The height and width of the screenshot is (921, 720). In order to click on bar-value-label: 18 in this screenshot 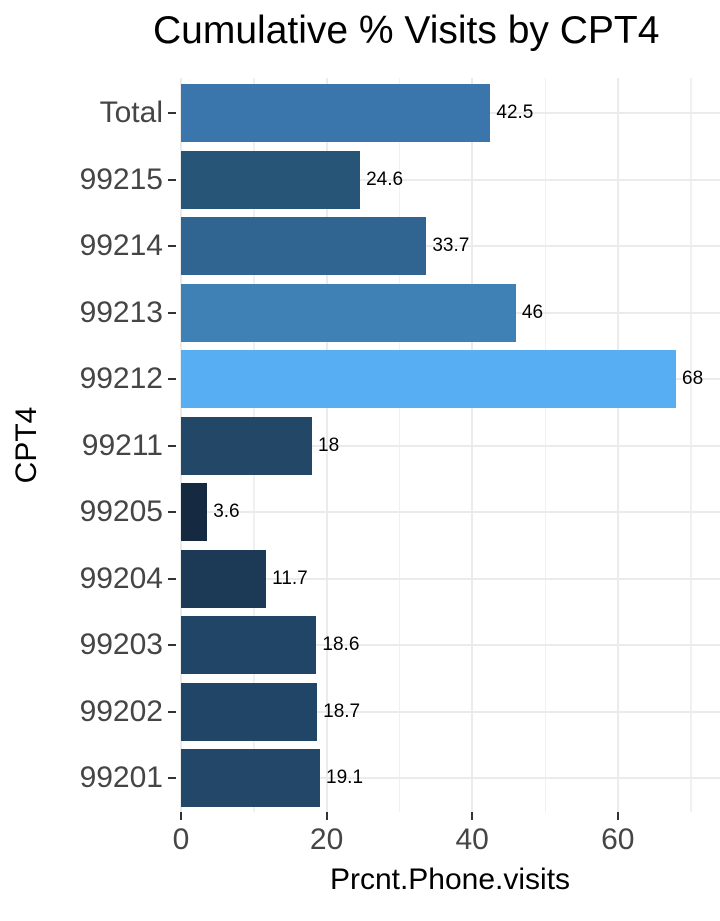, I will do `click(329, 445)`.